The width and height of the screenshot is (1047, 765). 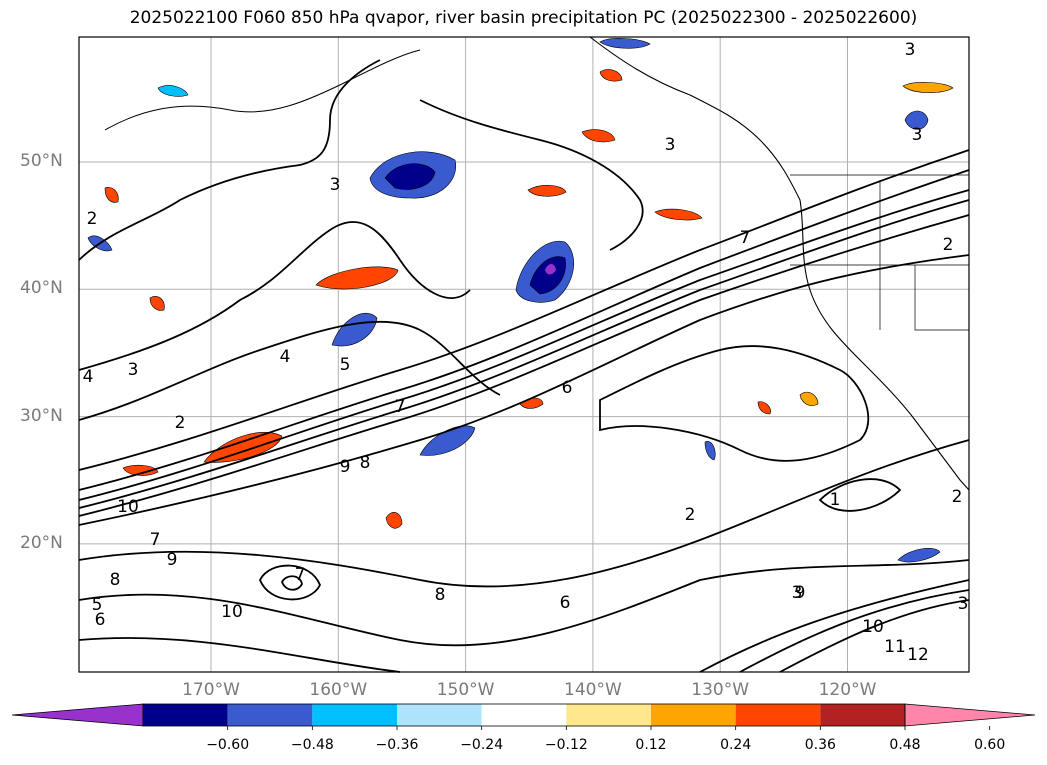 I want to click on contour-label: 5, so click(x=97, y=605).